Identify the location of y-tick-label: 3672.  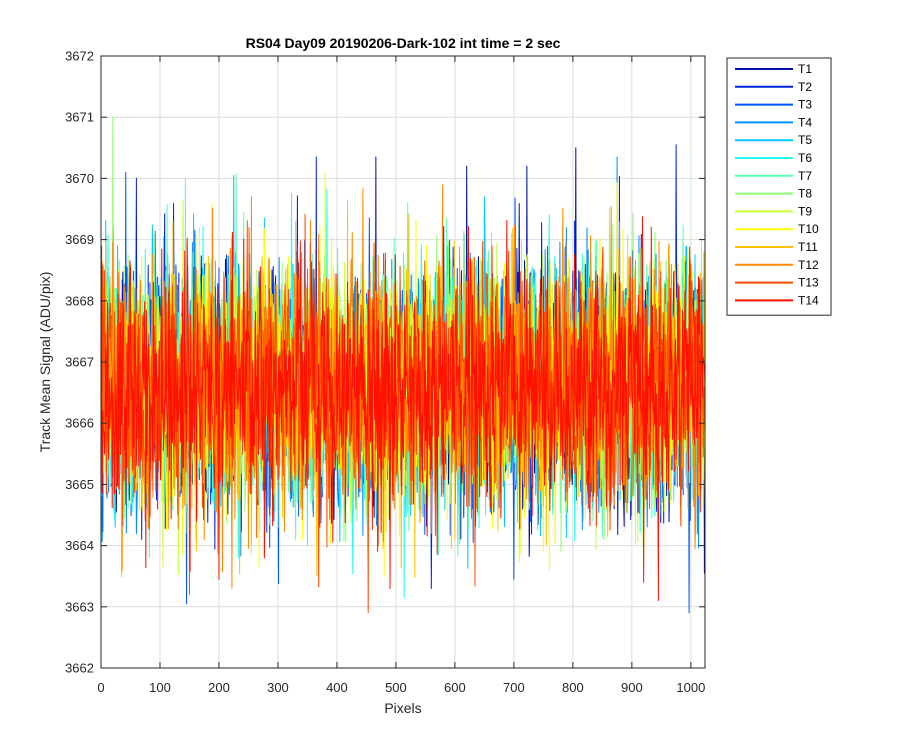
(79, 56).